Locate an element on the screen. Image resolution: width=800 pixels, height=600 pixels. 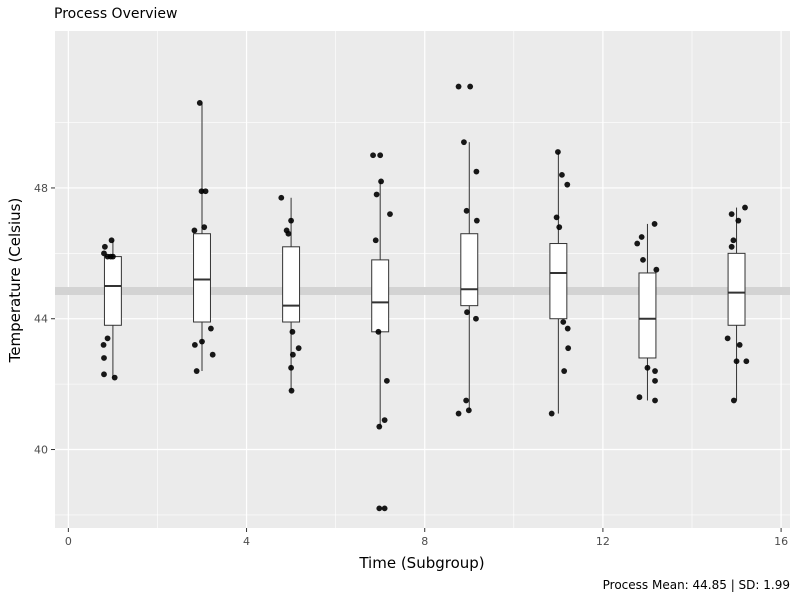
x-tick-label: 16 is located at coordinates (781, 541).